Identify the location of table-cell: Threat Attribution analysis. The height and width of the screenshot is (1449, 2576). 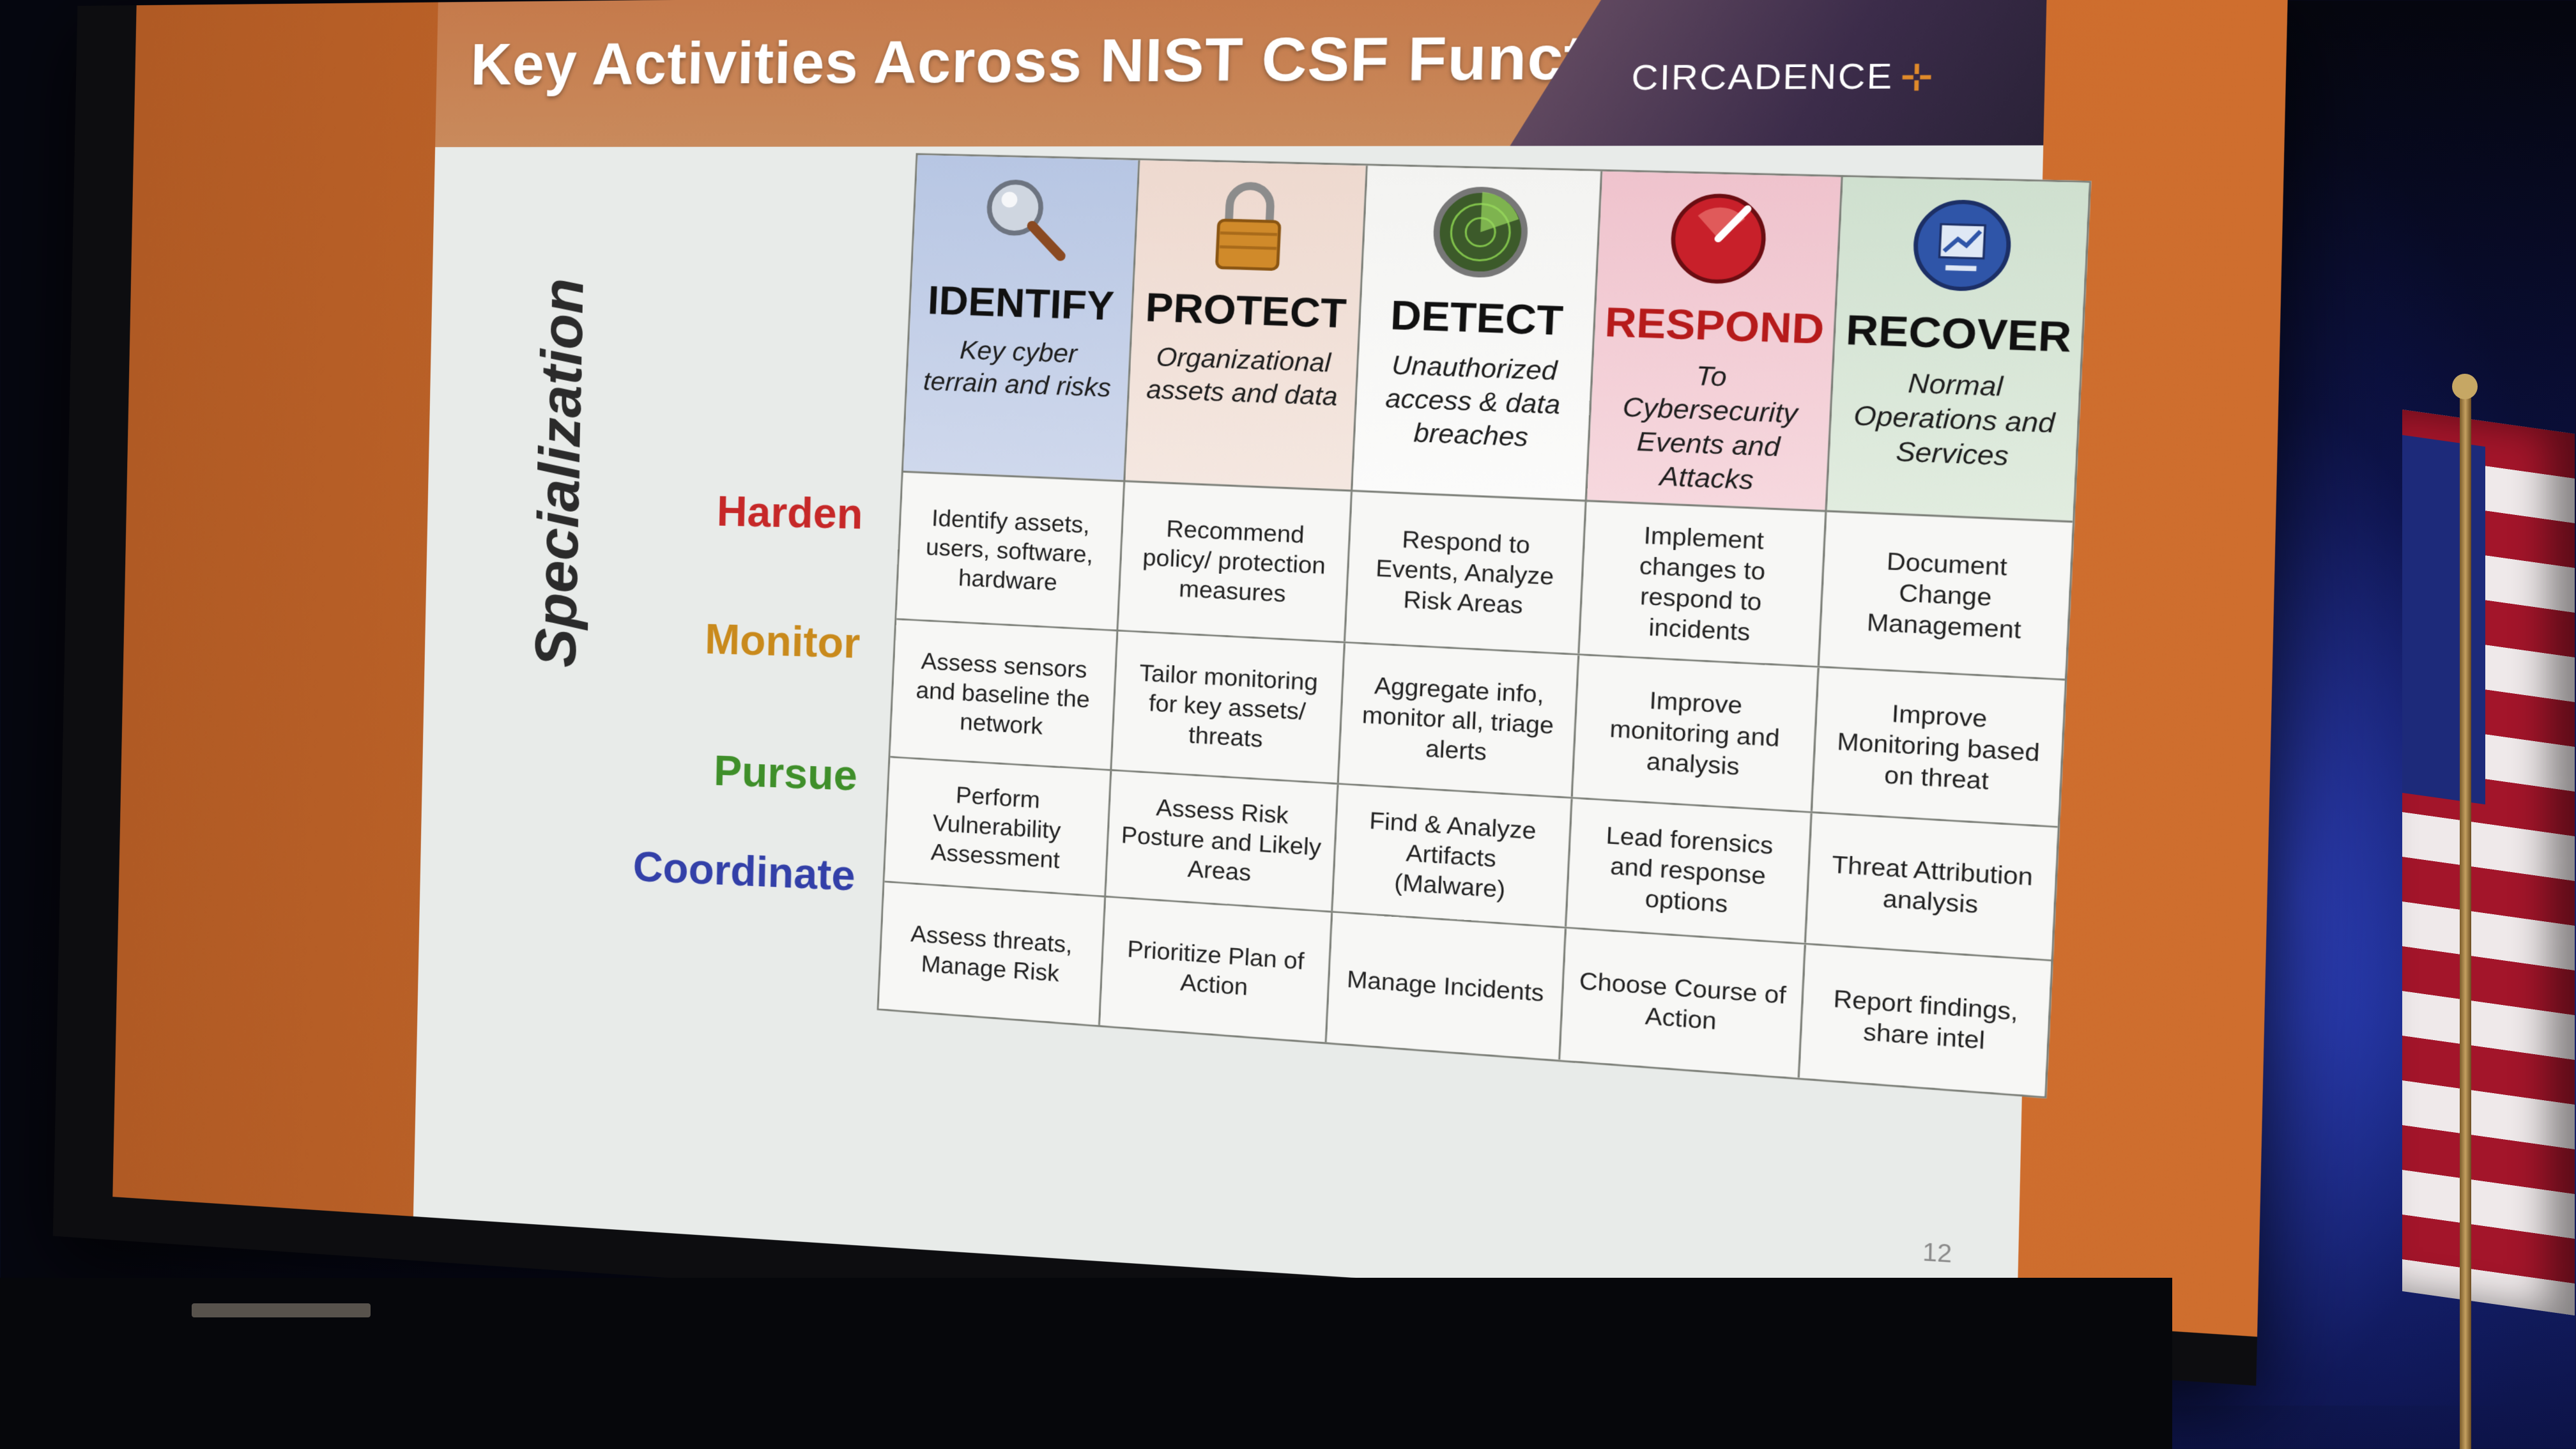
(1932, 886).